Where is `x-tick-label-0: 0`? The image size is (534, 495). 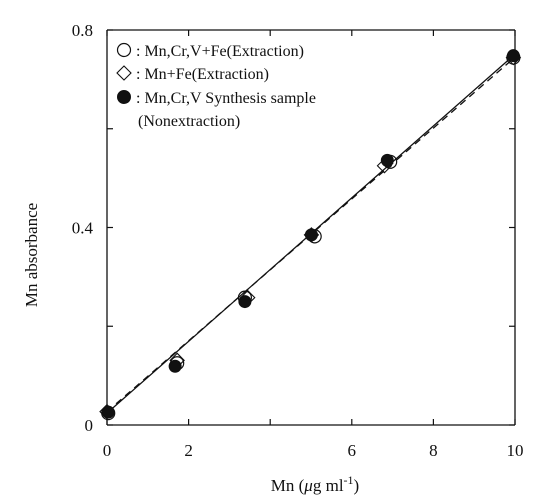
x-tick-label-0: 0 is located at coordinates (107, 450).